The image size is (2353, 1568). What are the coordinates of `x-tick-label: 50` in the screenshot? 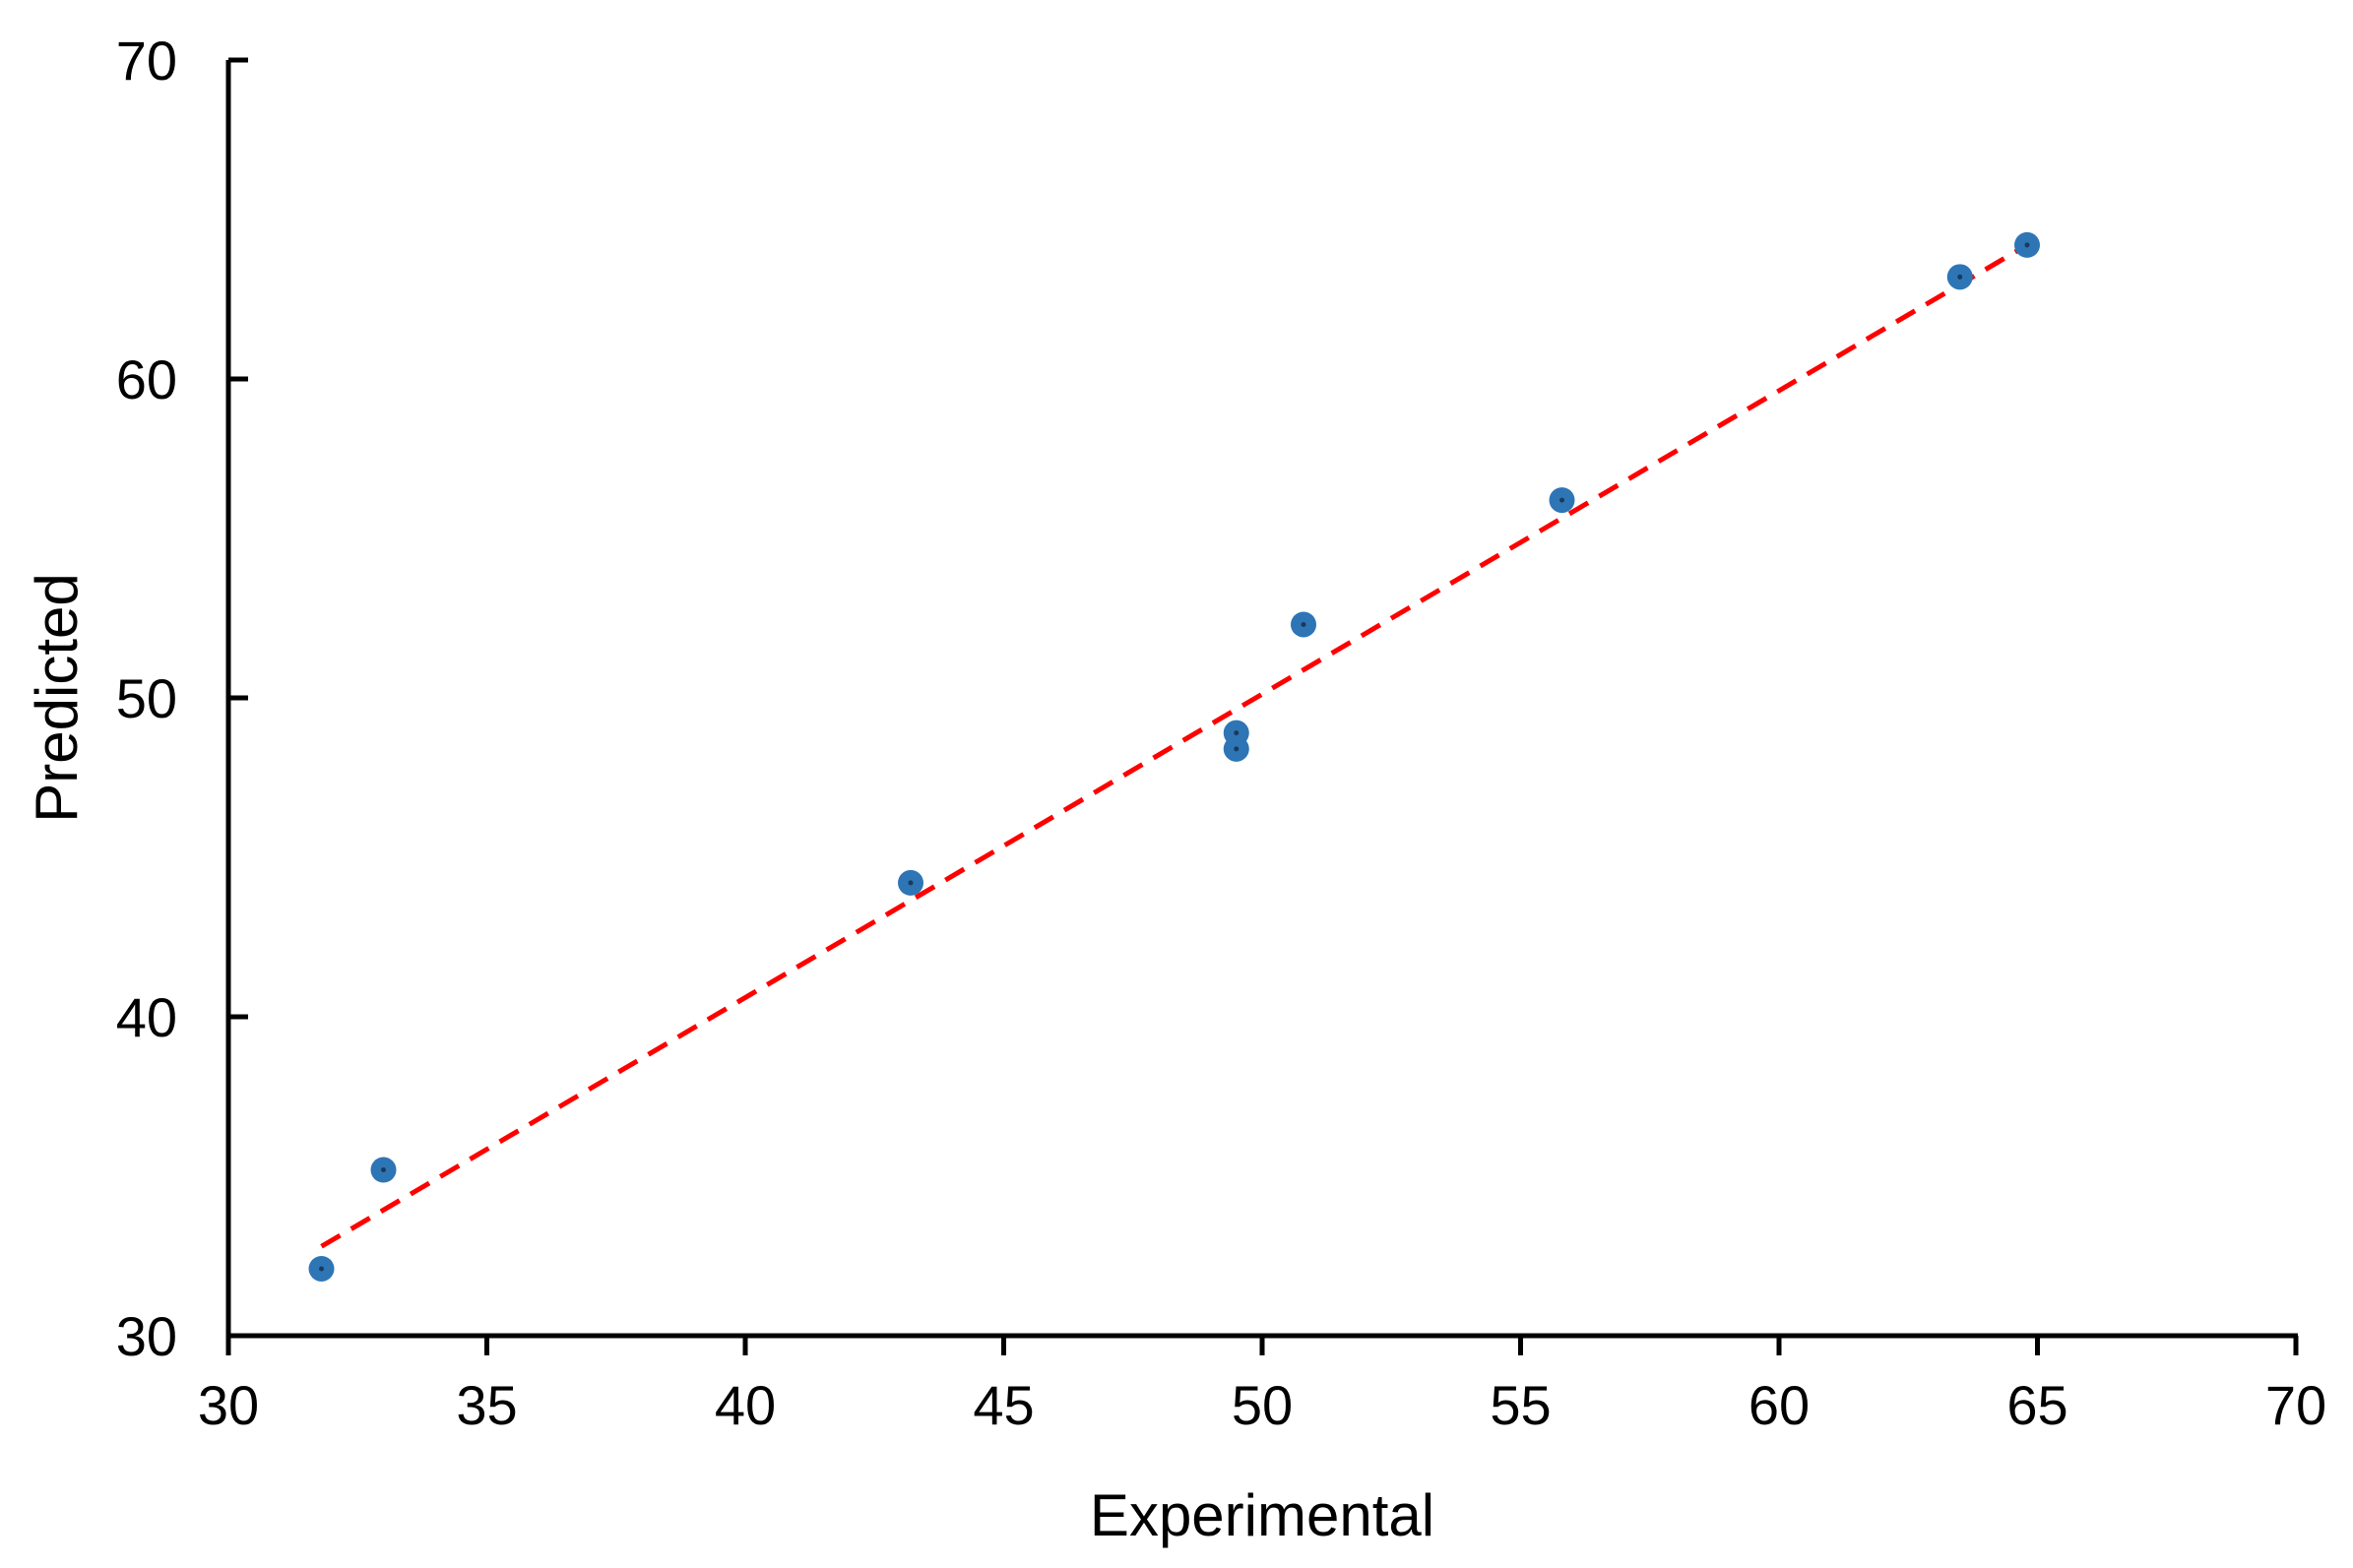 It's located at (1262, 1405).